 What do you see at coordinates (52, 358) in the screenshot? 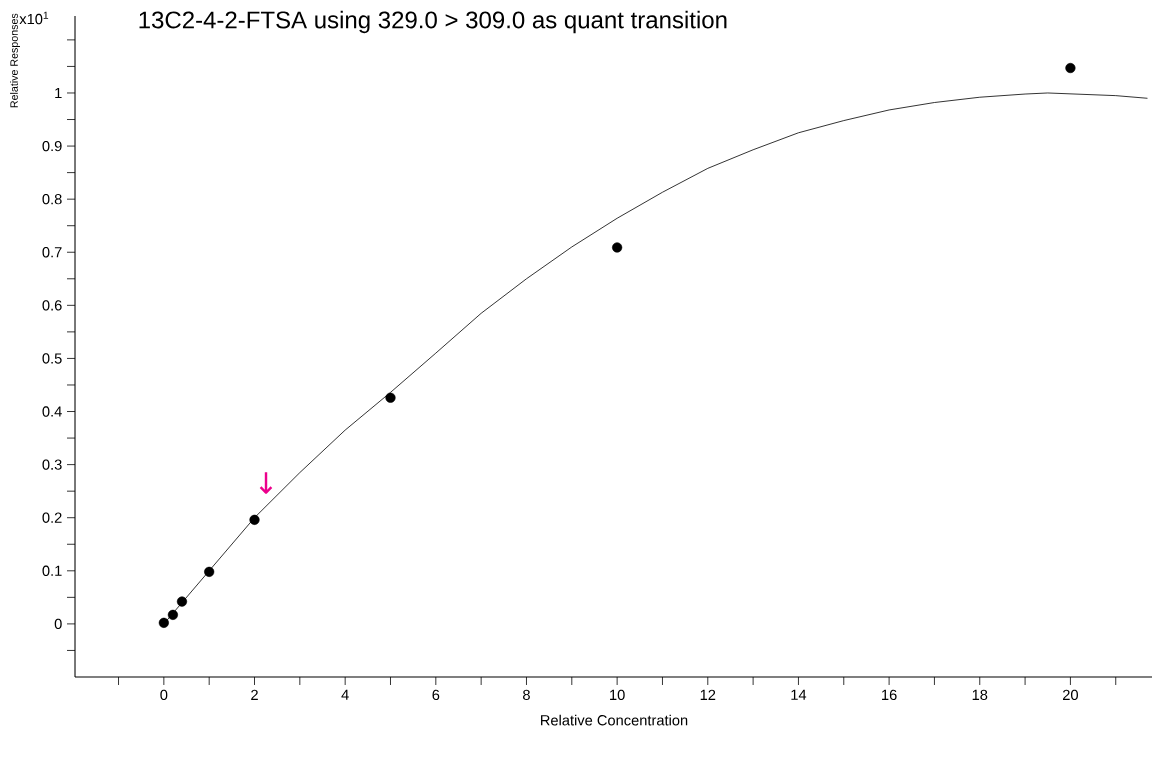
I see `y-tick-label: 0.5` at bounding box center [52, 358].